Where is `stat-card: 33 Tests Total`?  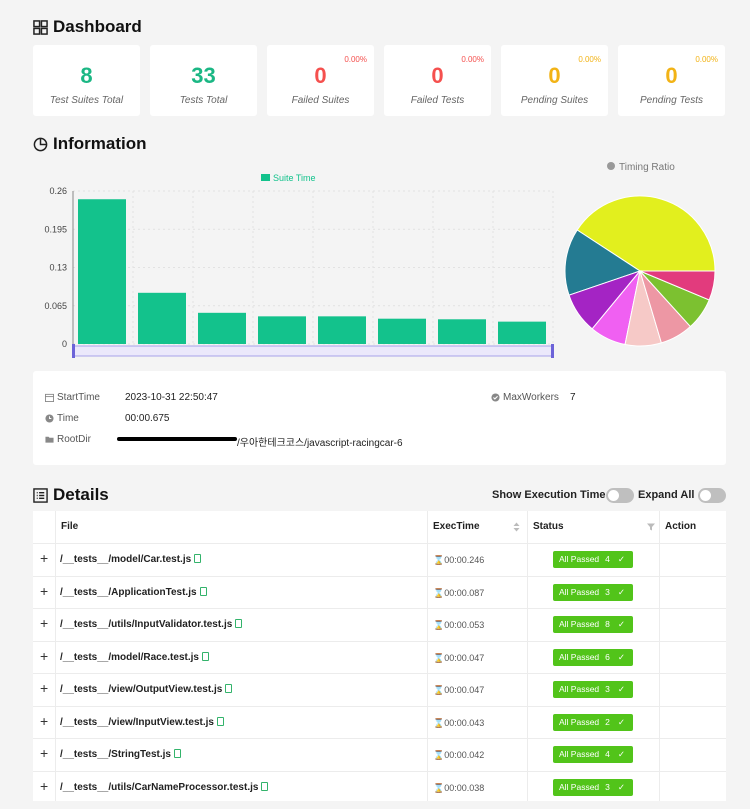
stat-card: 33 Tests Total is located at coordinates (203, 80).